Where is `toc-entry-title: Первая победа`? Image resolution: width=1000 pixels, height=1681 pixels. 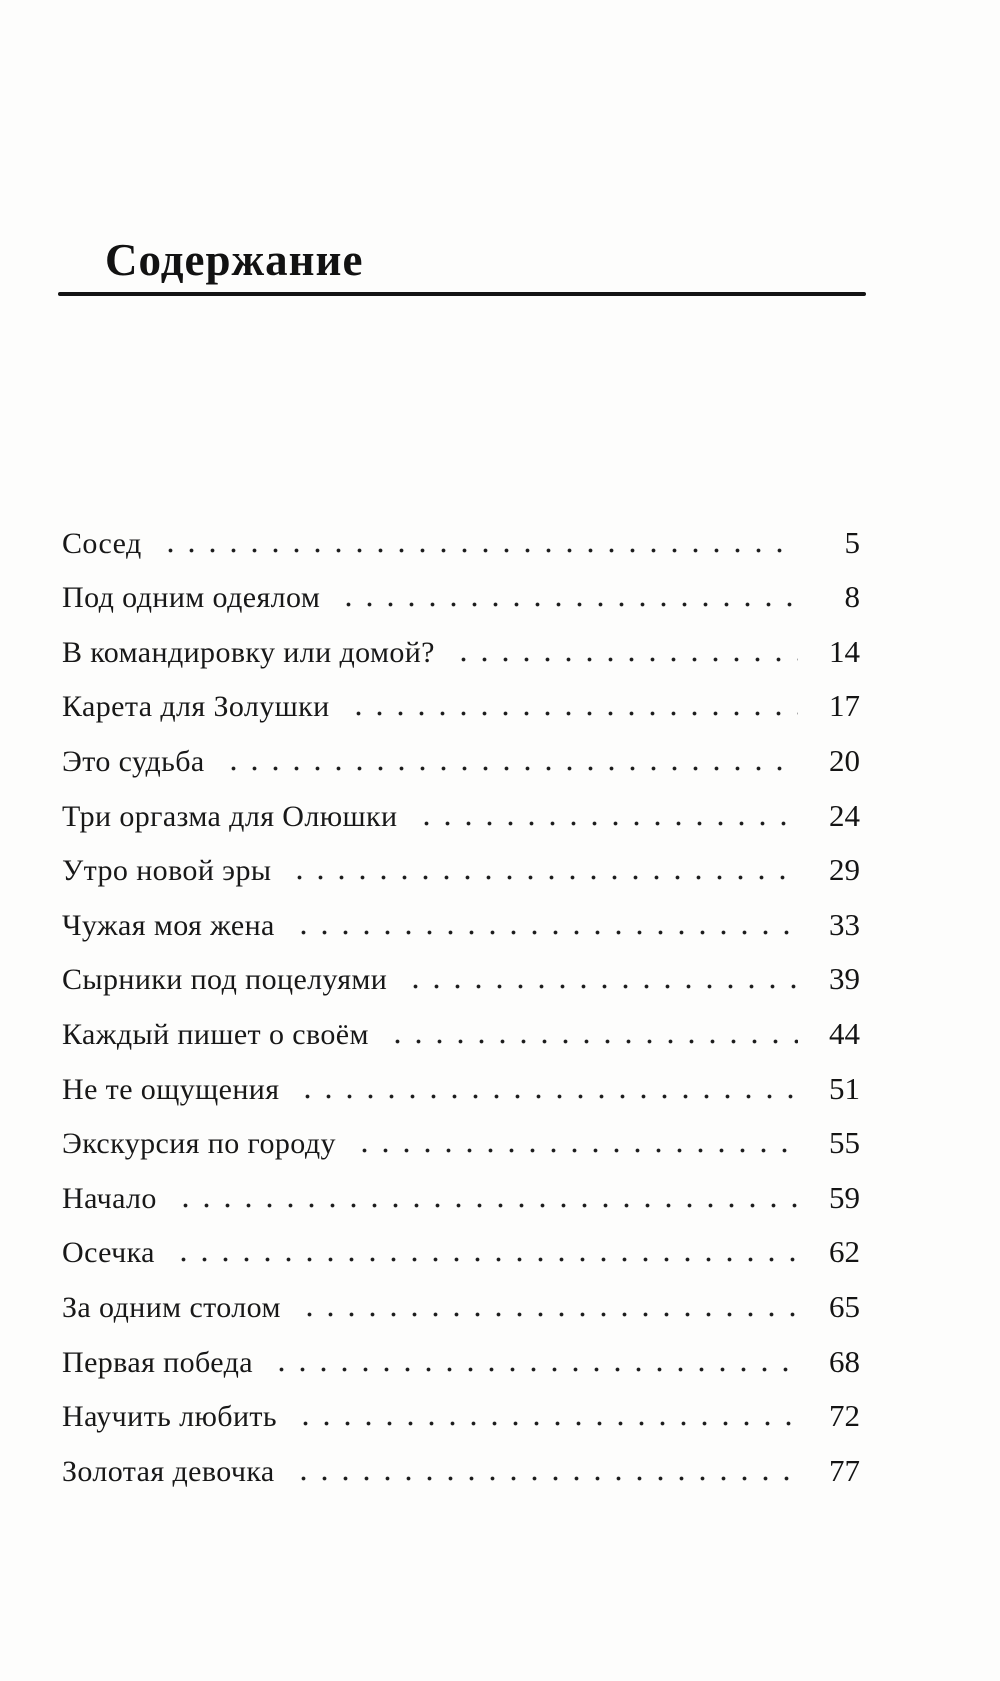
toc-entry-title: Первая победа is located at coordinates (157, 1362).